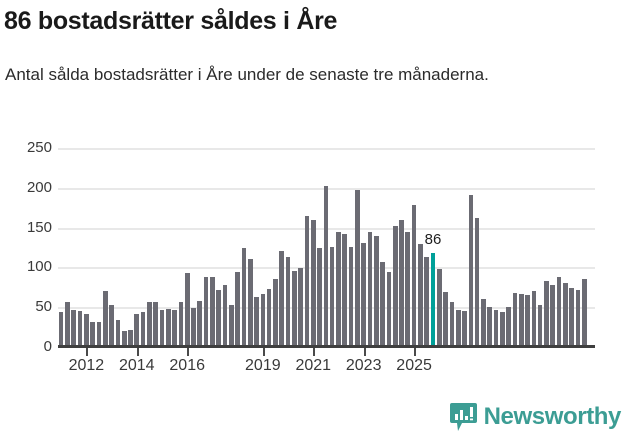 The image size is (631, 439). Describe the element at coordinates (86, 365) in the screenshot. I see `x-axis-tick-label: 2012` at that location.